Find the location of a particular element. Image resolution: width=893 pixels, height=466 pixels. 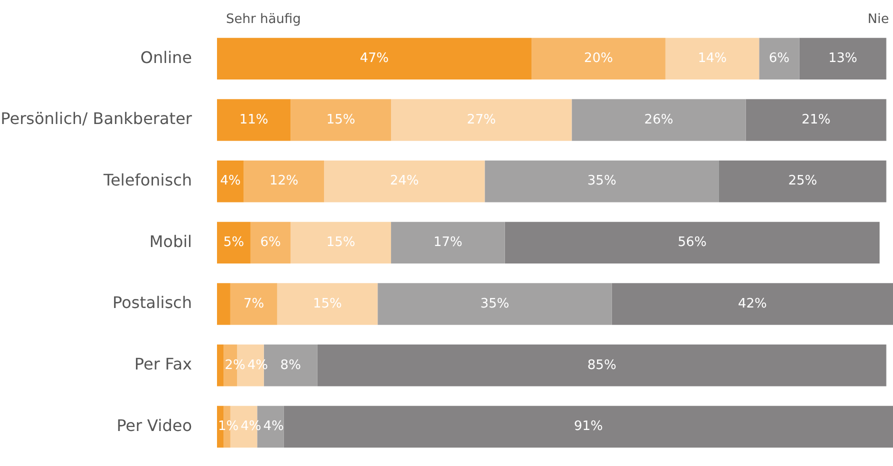

data-label: 21% is located at coordinates (816, 120).